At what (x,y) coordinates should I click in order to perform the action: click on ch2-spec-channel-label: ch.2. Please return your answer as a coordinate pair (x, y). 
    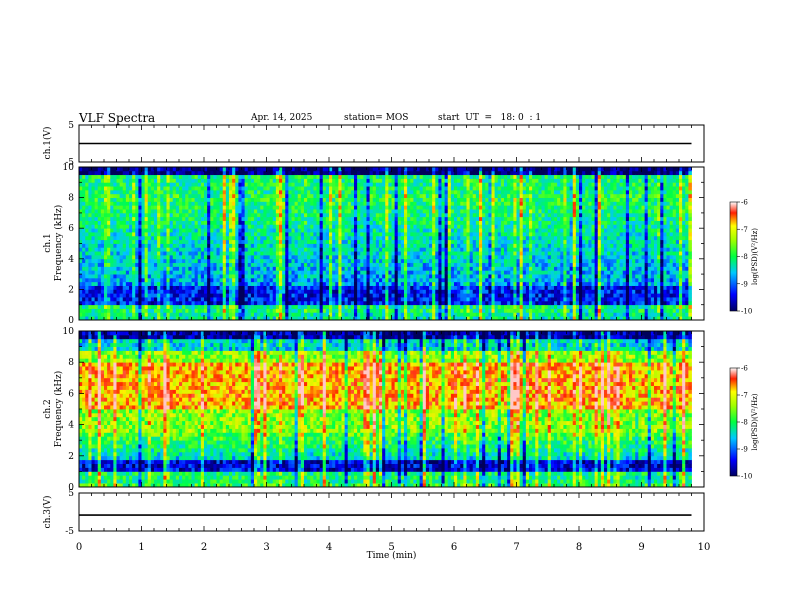
    Looking at the image, I should click on (48, 408).